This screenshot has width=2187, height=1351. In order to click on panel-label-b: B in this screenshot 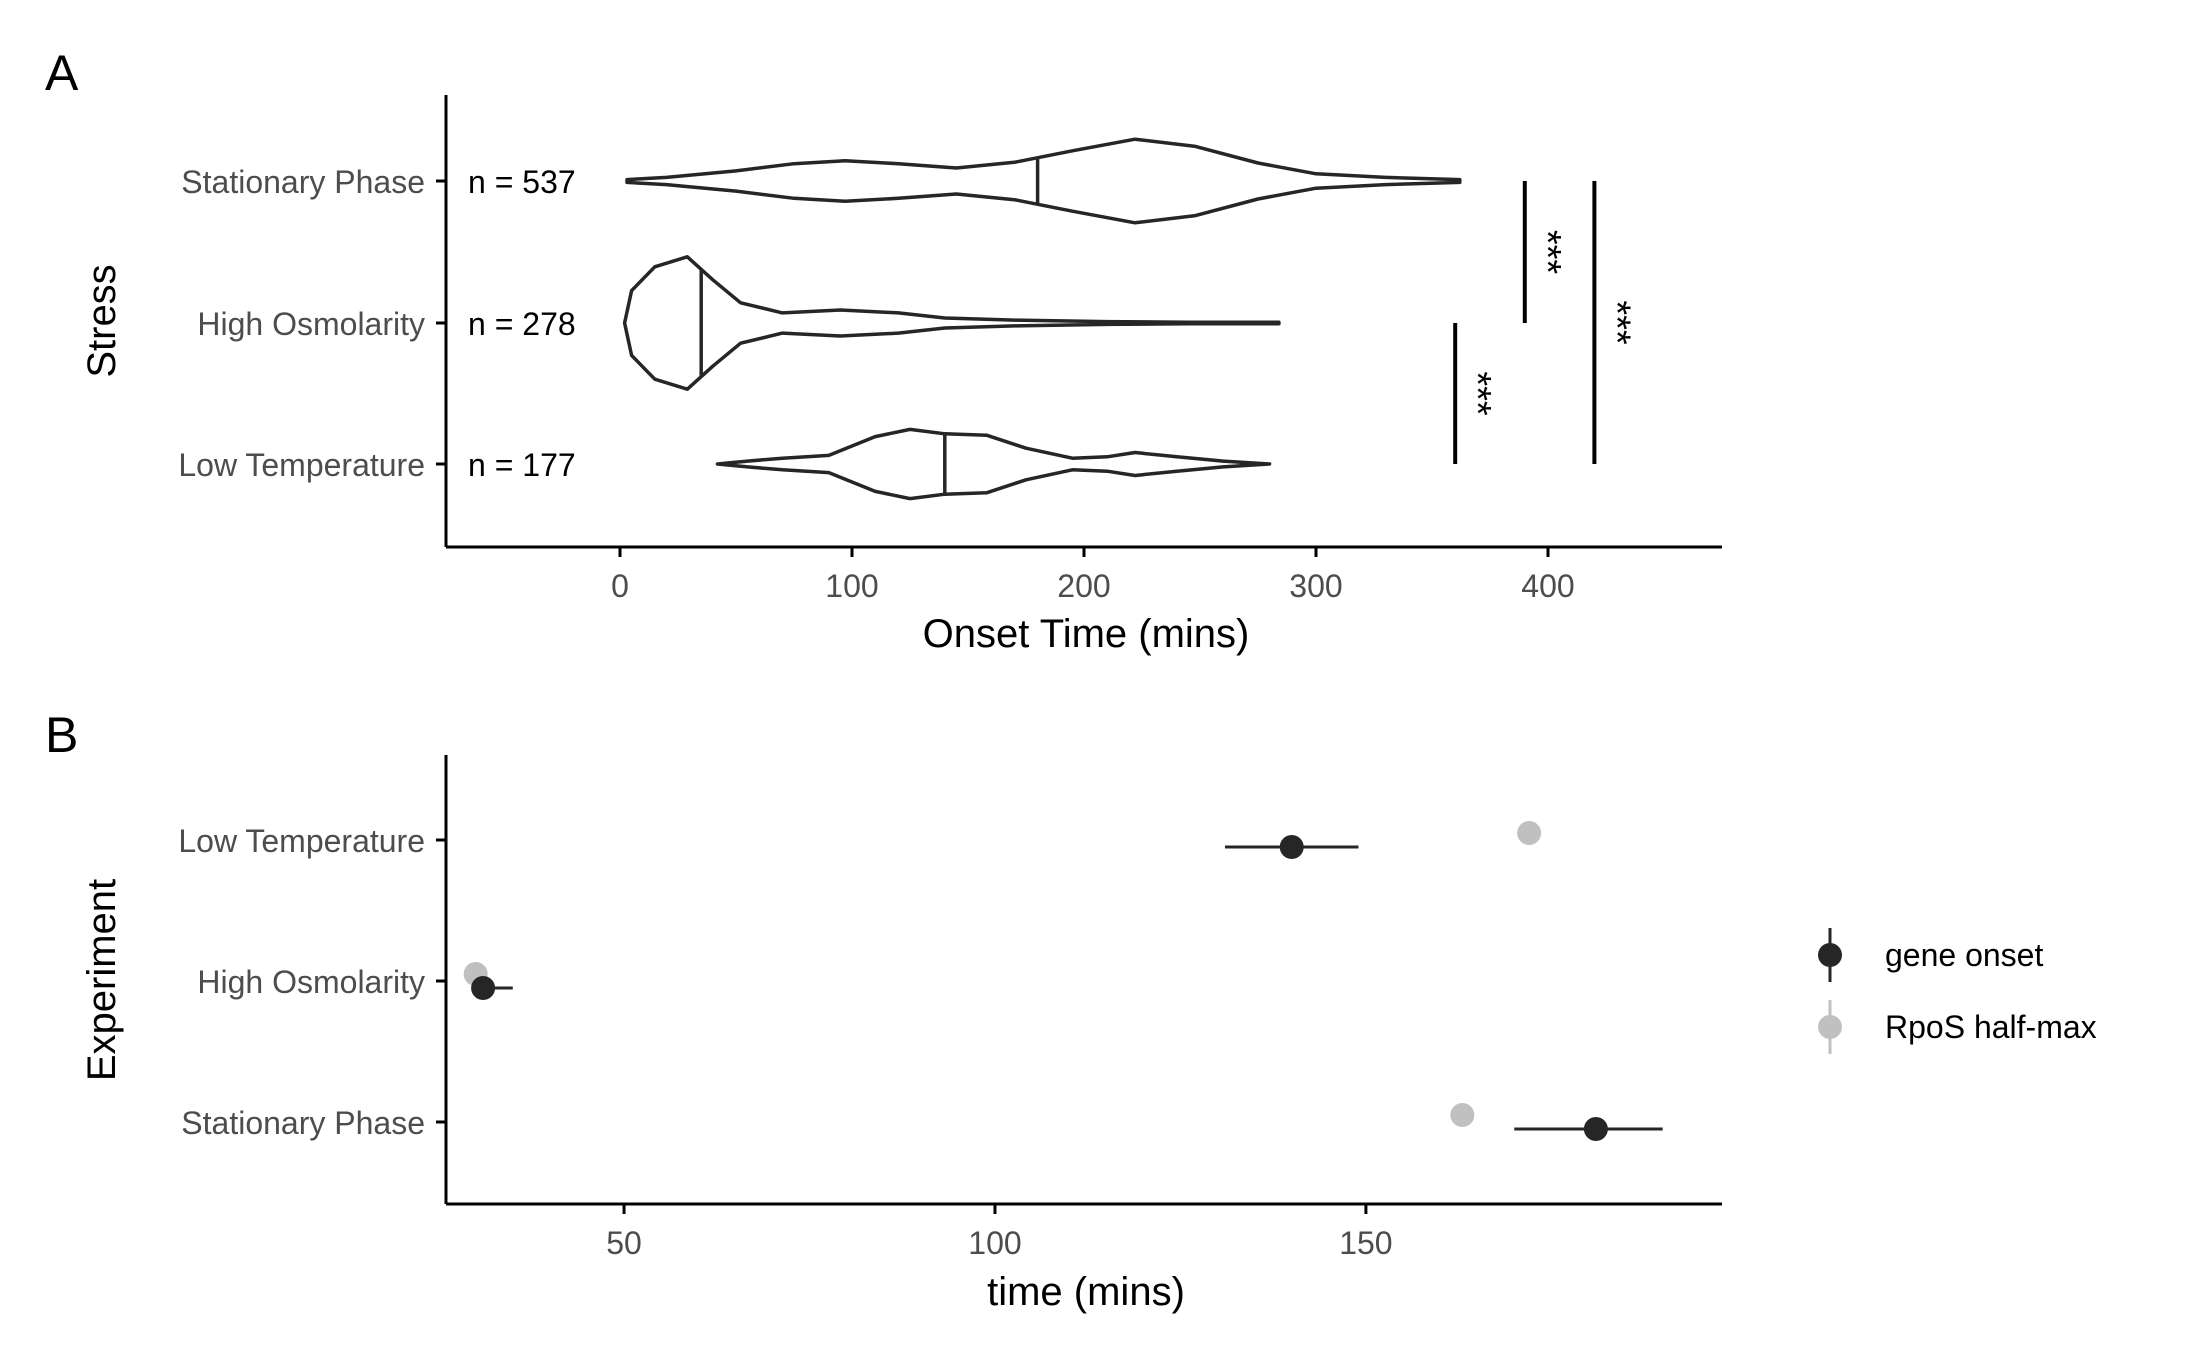, I will do `click(61, 735)`.